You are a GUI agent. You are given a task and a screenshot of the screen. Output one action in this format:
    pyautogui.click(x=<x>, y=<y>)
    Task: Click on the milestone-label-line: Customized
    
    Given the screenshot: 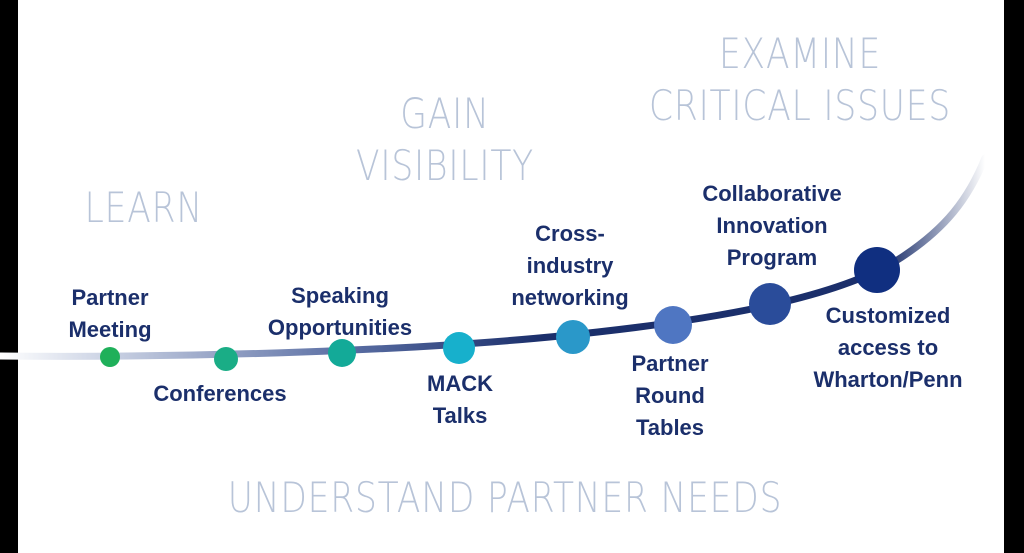 What is the action you would take?
    pyautogui.click(x=888, y=315)
    